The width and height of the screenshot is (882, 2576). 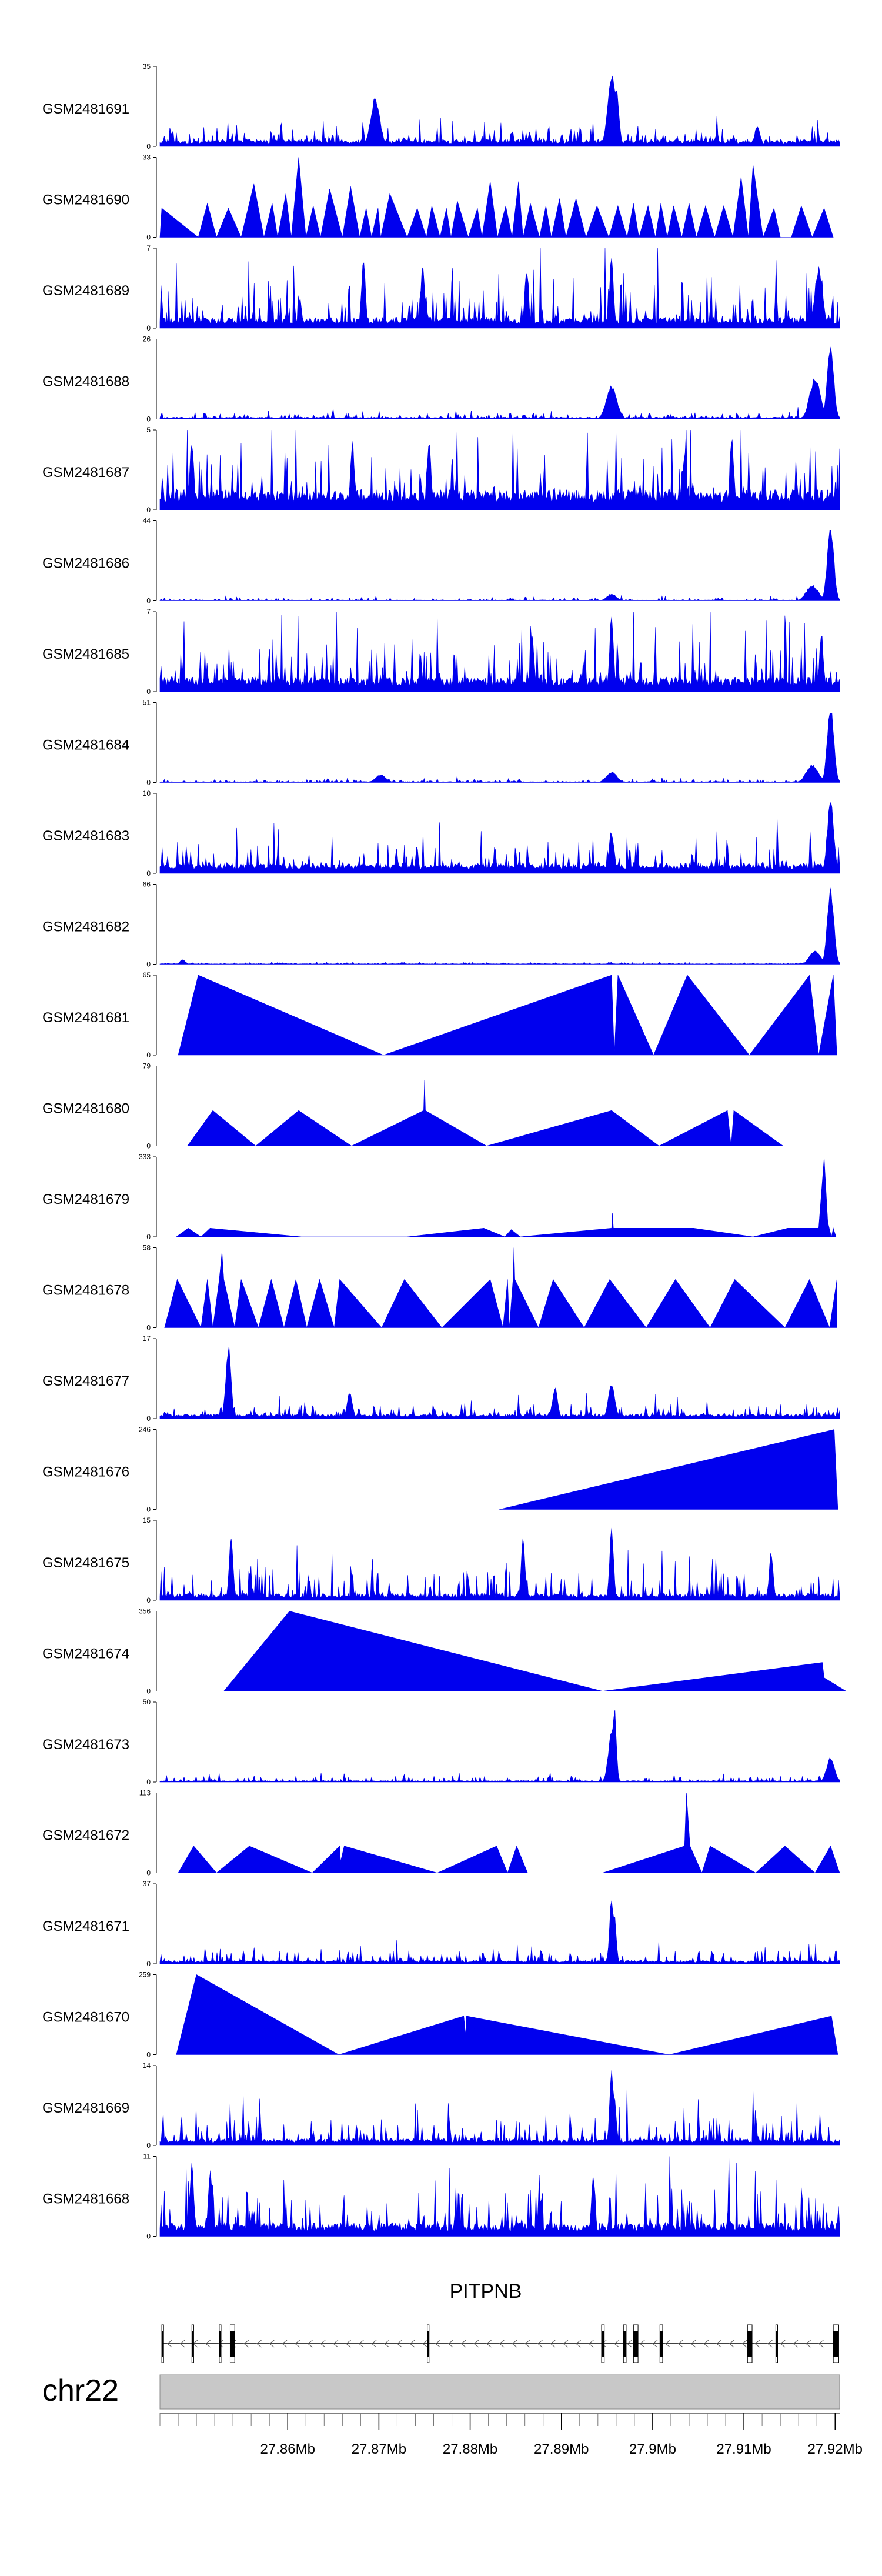 What do you see at coordinates (148, 430) in the screenshot?
I see `track-ymax-label: 5` at bounding box center [148, 430].